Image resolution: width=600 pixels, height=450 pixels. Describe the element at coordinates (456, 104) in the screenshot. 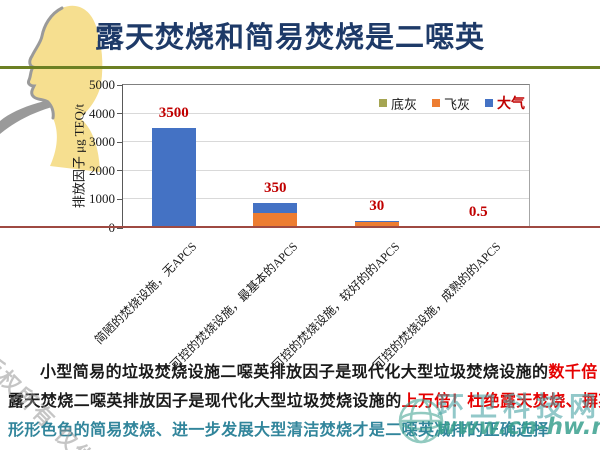

I see `legend-label: 飞灰` at that location.